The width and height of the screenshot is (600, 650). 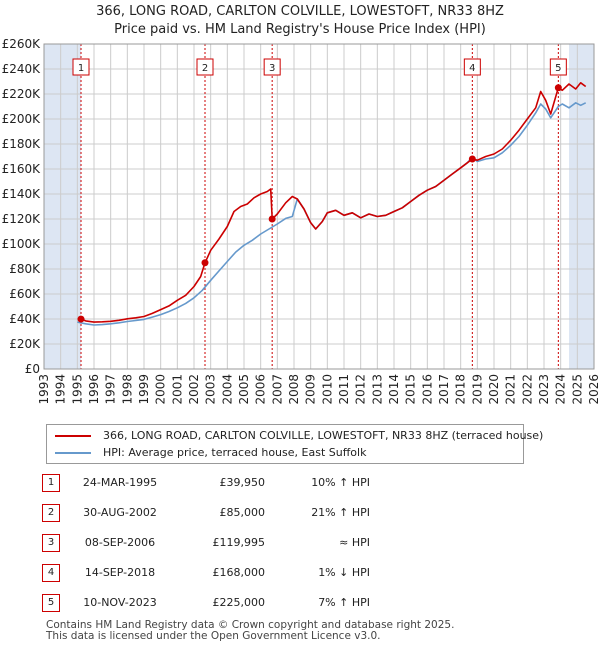 What do you see at coordinates (25, 319) in the screenshot?
I see `y-tick-label: £40K` at bounding box center [25, 319].